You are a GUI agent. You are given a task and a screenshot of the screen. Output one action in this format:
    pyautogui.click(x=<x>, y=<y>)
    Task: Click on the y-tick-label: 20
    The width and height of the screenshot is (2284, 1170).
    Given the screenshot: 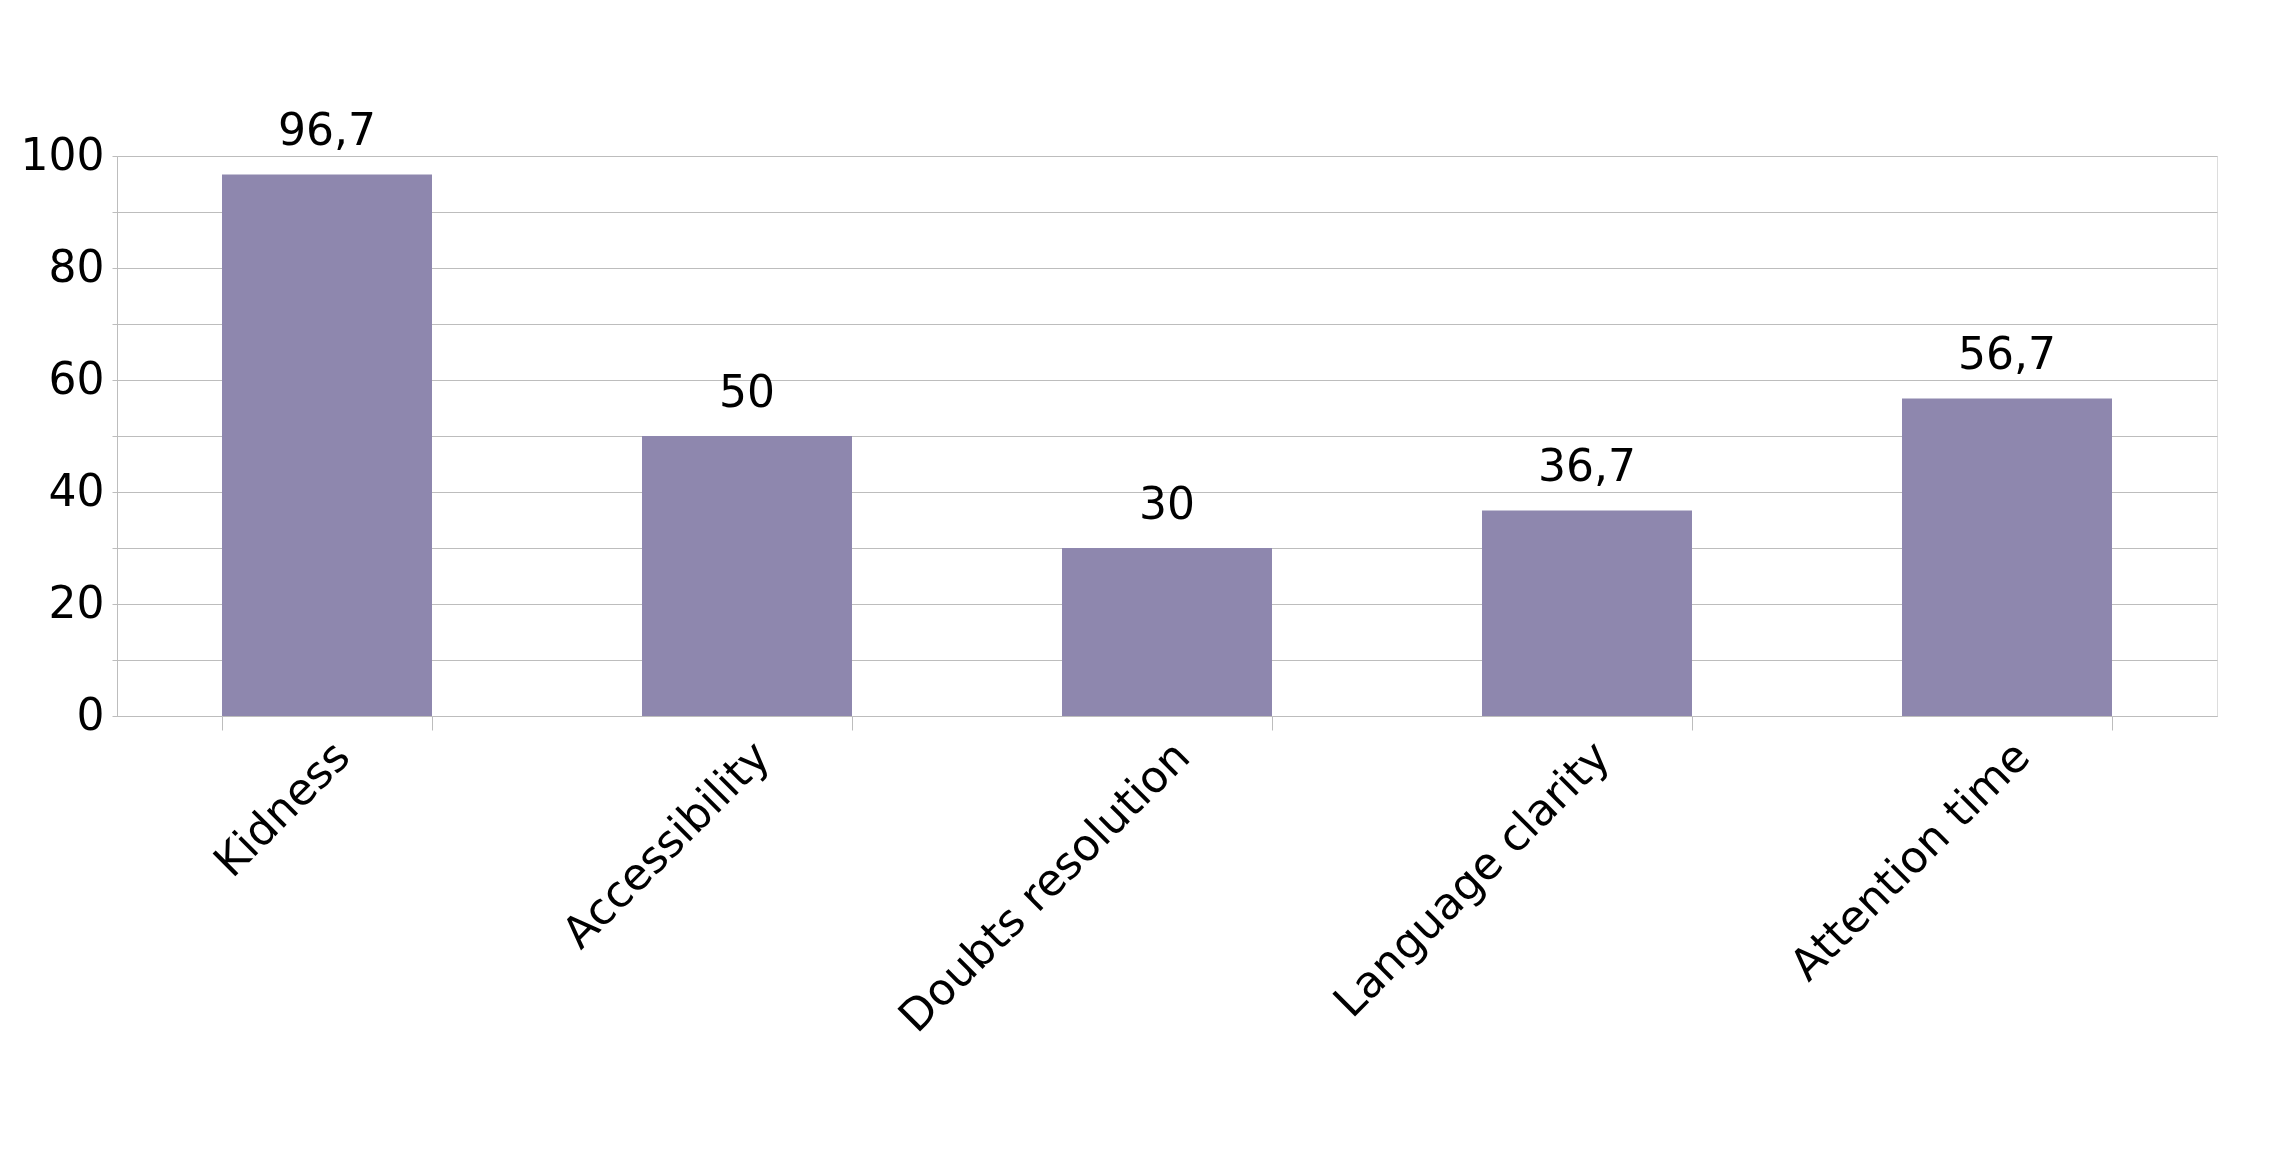 What is the action you would take?
    pyautogui.click(x=76, y=602)
    